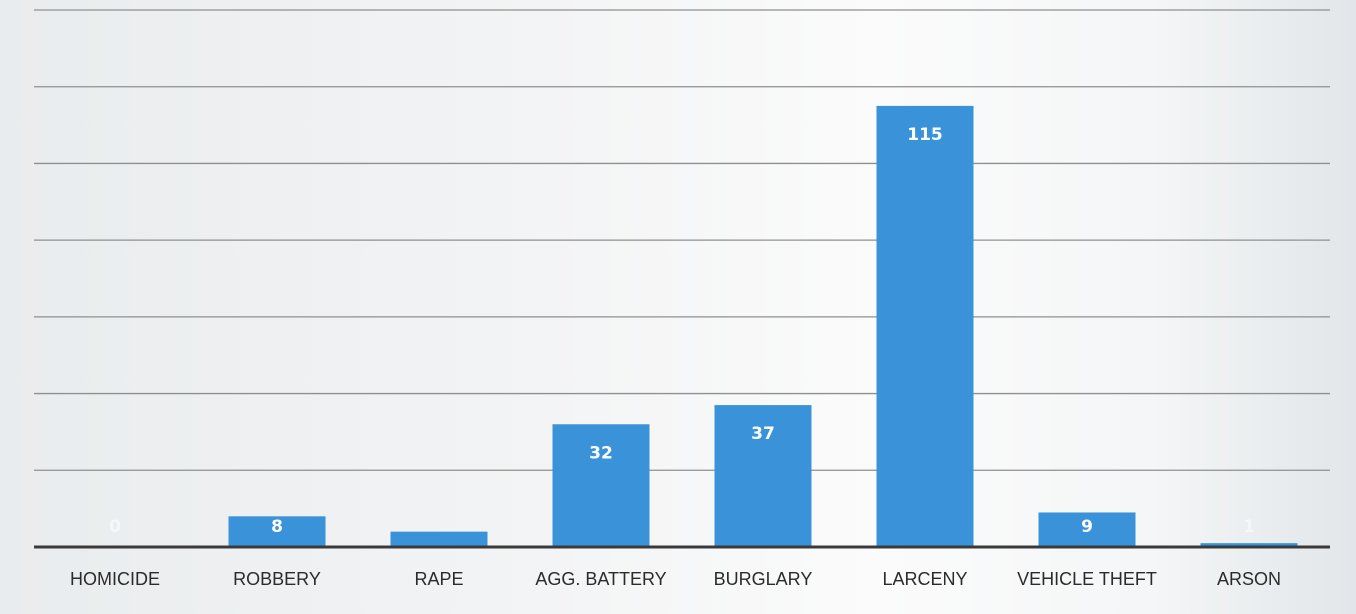 This screenshot has height=614, width=1356. I want to click on category-label-homicide: HOMICIDE, so click(115, 579).